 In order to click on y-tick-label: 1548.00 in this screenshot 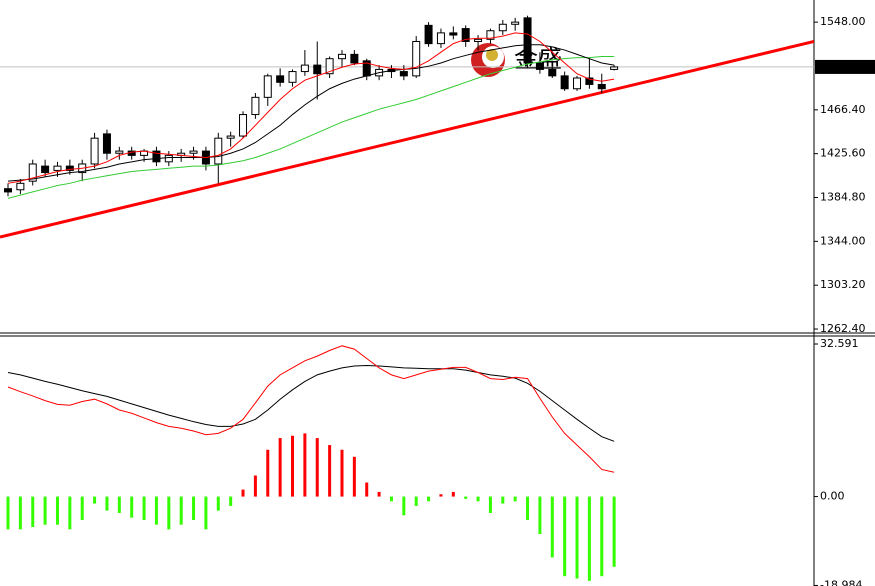, I will do `click(843, 21)`.